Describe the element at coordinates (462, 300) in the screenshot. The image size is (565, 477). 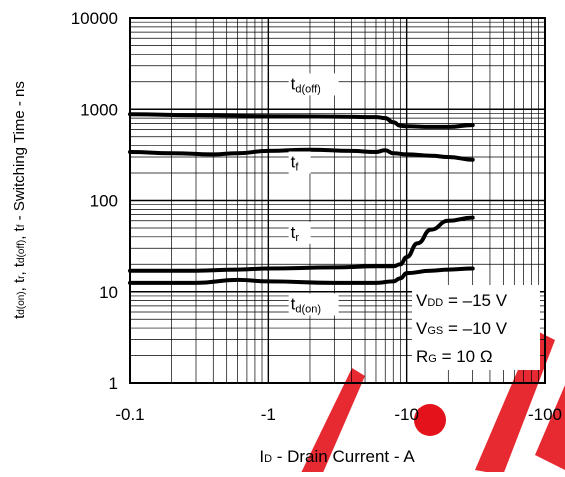
I see `condition-annotation: VDD = –15 V` at that location.